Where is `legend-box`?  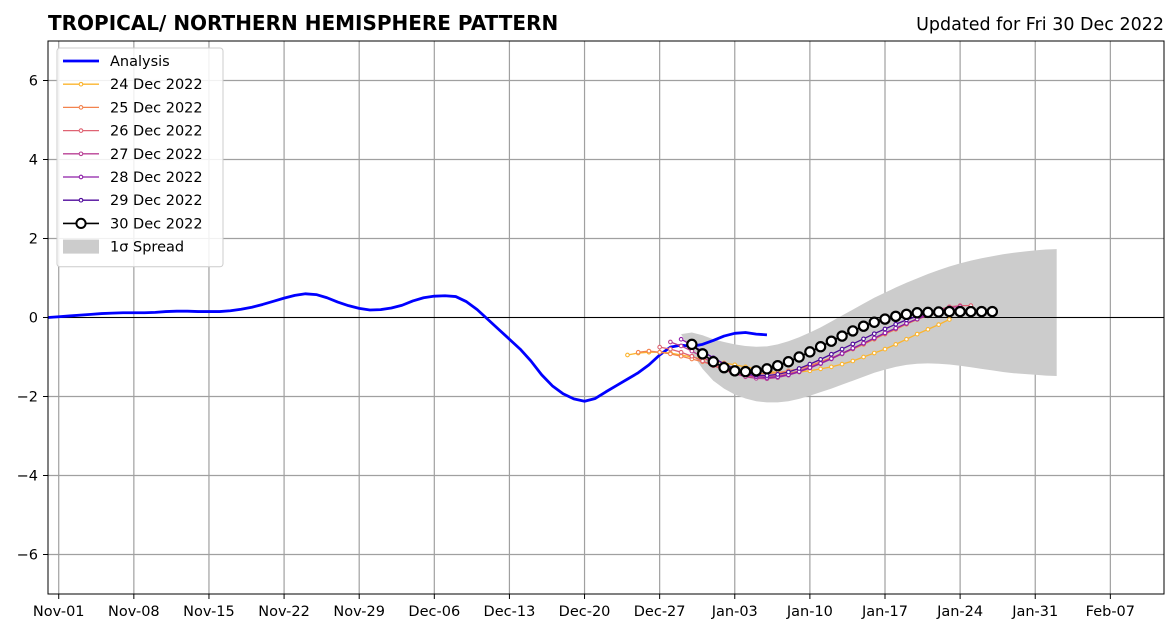
legend-box is located at coordinates (140, 157).